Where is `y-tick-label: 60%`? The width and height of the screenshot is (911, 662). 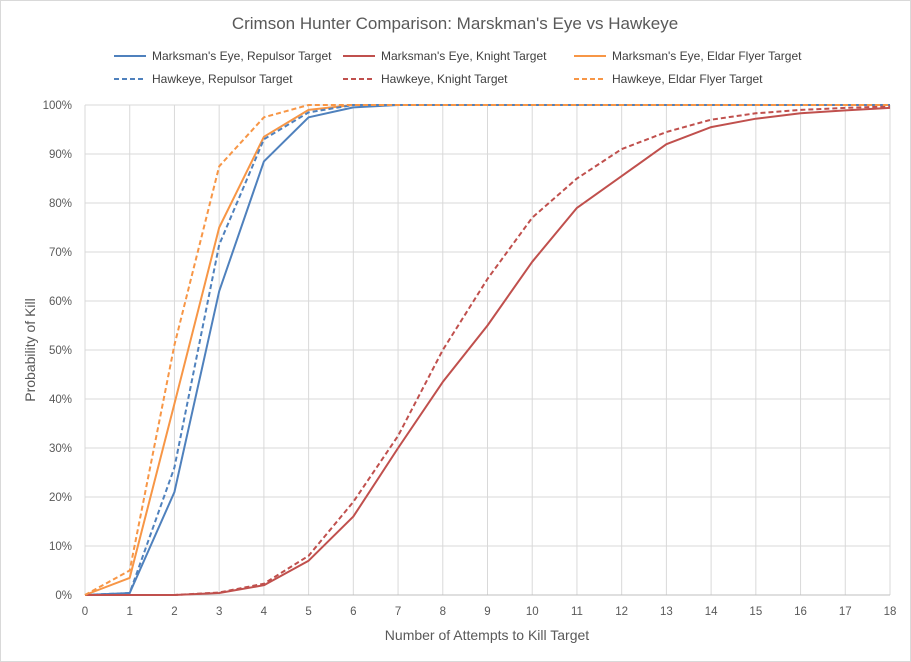
y-tick-label: 60% is located at coordinates (60, 302).